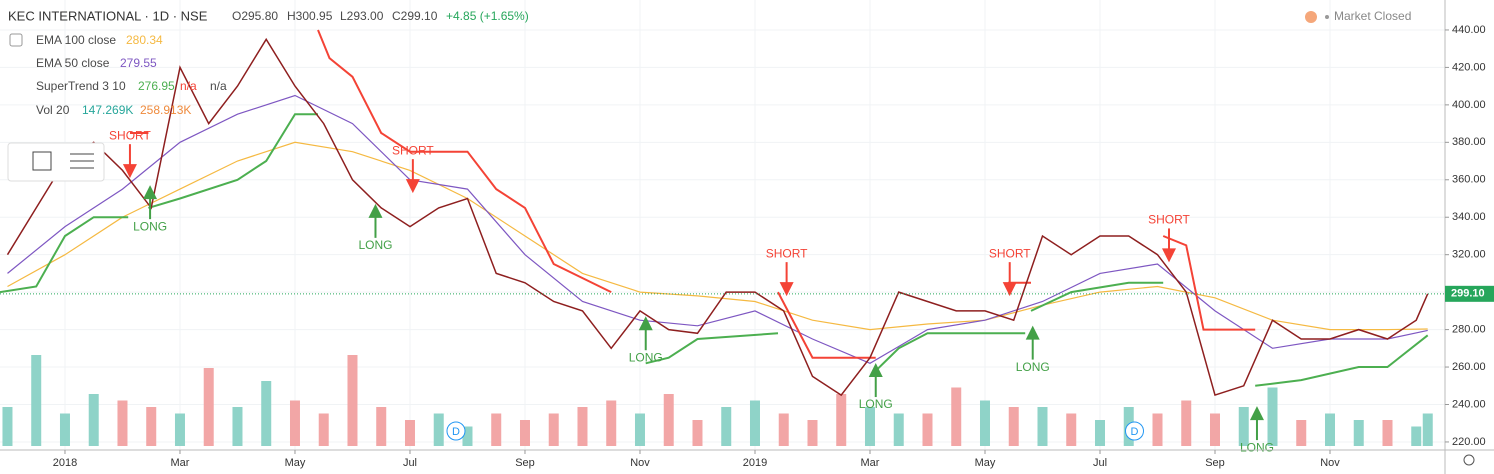 The image size is (1494, 474). I want to click on y-tick-label: 260.00, so click(1469, 367).